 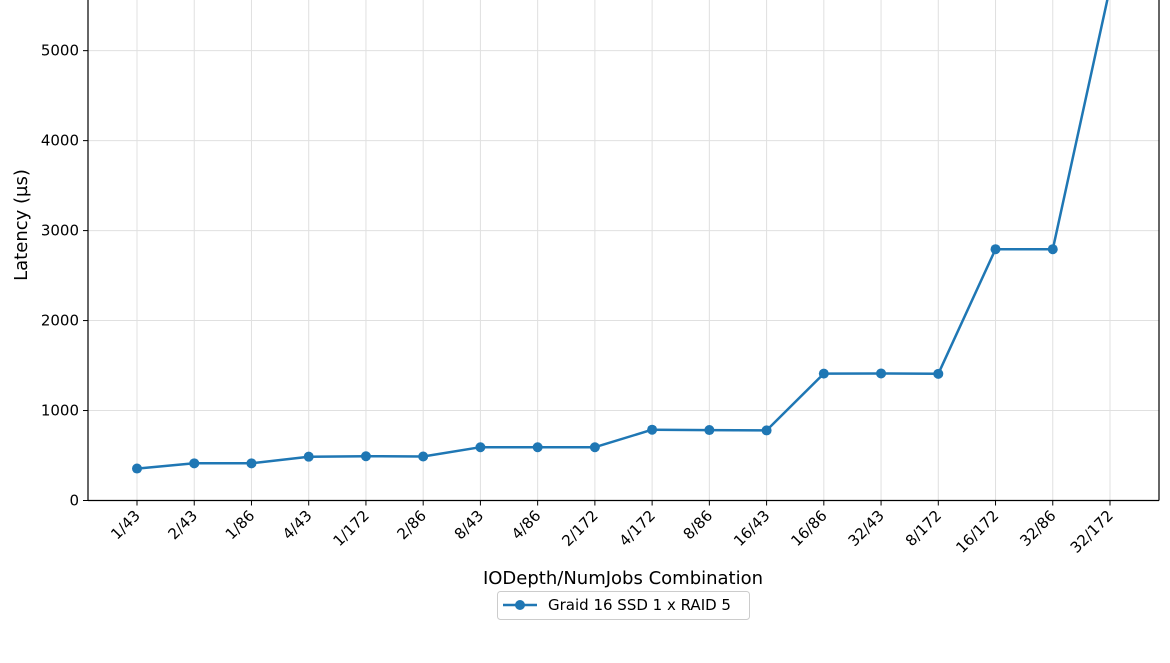 What do you see at coordinates (60, 231) in the screenshot?
I see `y-tick-label: 3000` at bounding box center [60, 231].